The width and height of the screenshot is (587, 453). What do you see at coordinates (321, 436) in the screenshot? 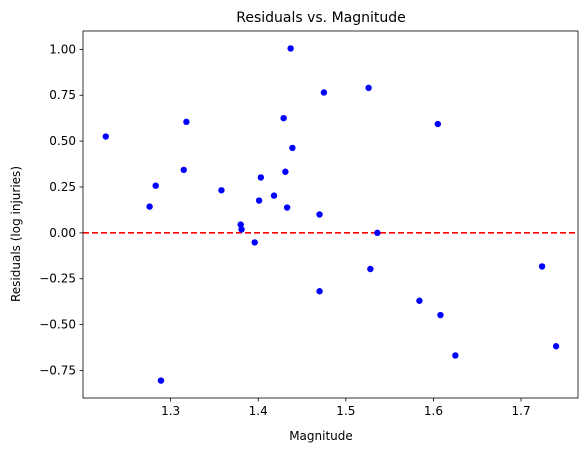
I see `x-axis-label: Magnitude` at bounding box center [321, 436].